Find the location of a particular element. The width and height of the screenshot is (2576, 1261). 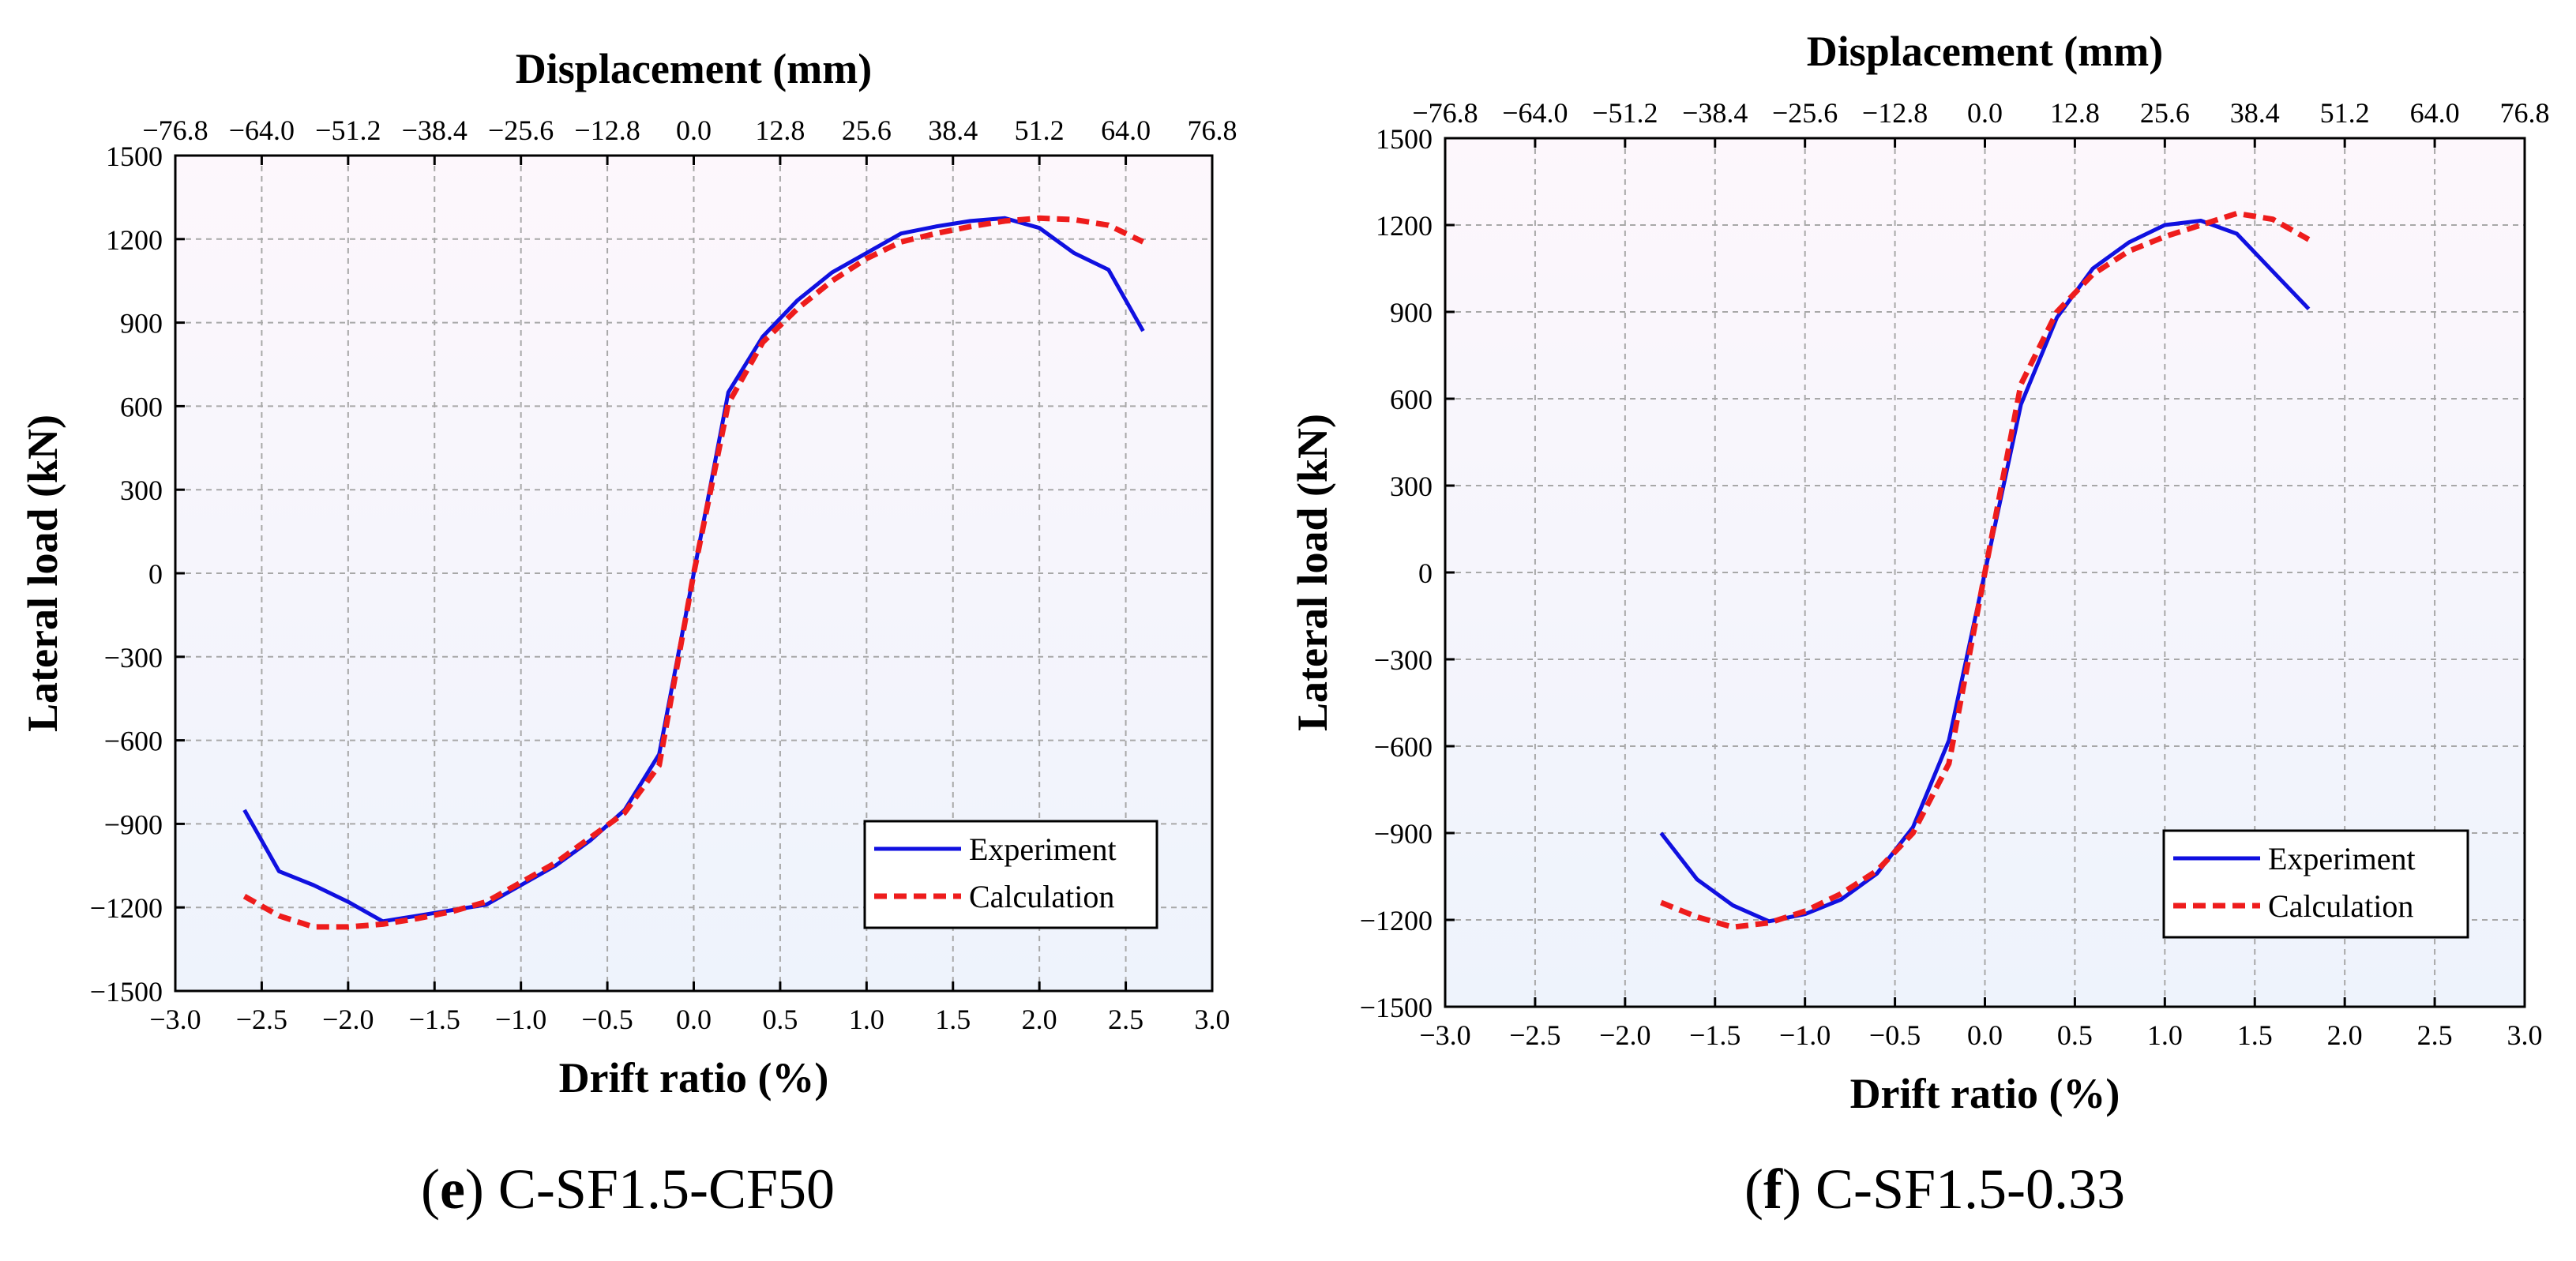

caption-label: e is located at coordinates (452, 1189).